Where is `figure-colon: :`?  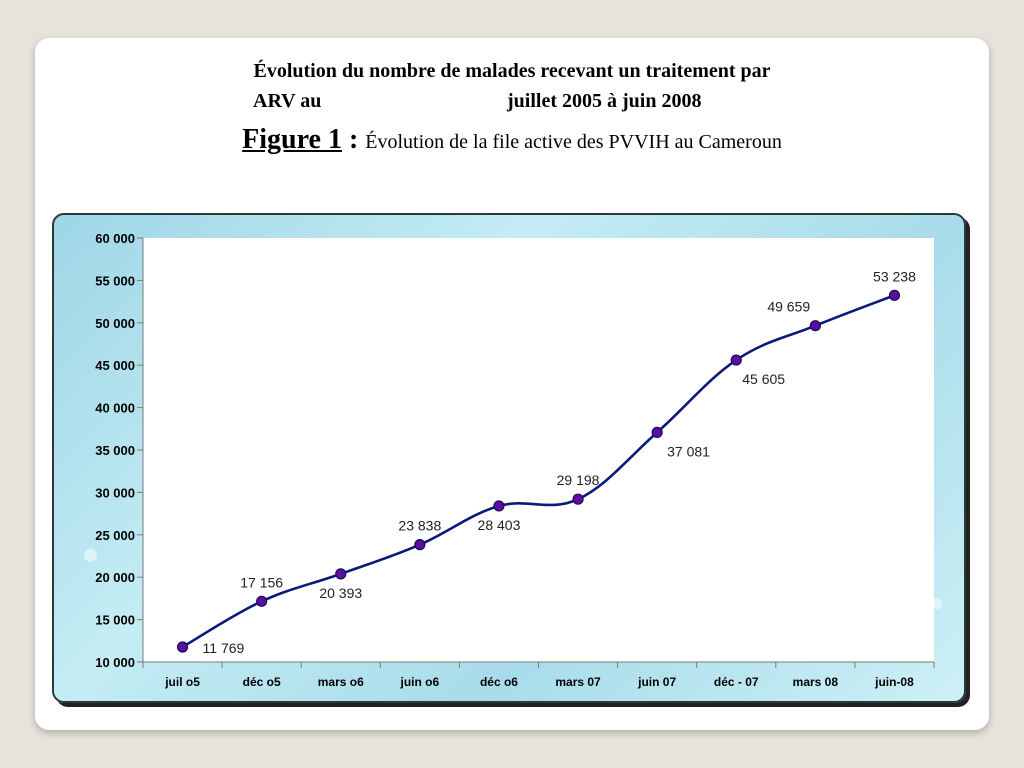 figure-colon: : is located at coordinates (353, 139).